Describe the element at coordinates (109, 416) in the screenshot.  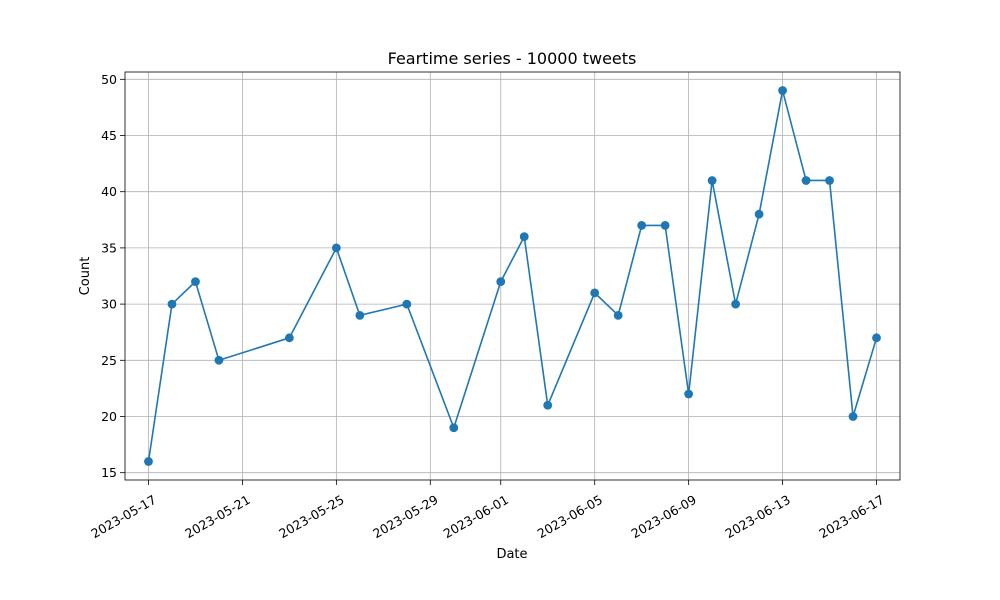
I see `y-tick-label: 20` at that location.